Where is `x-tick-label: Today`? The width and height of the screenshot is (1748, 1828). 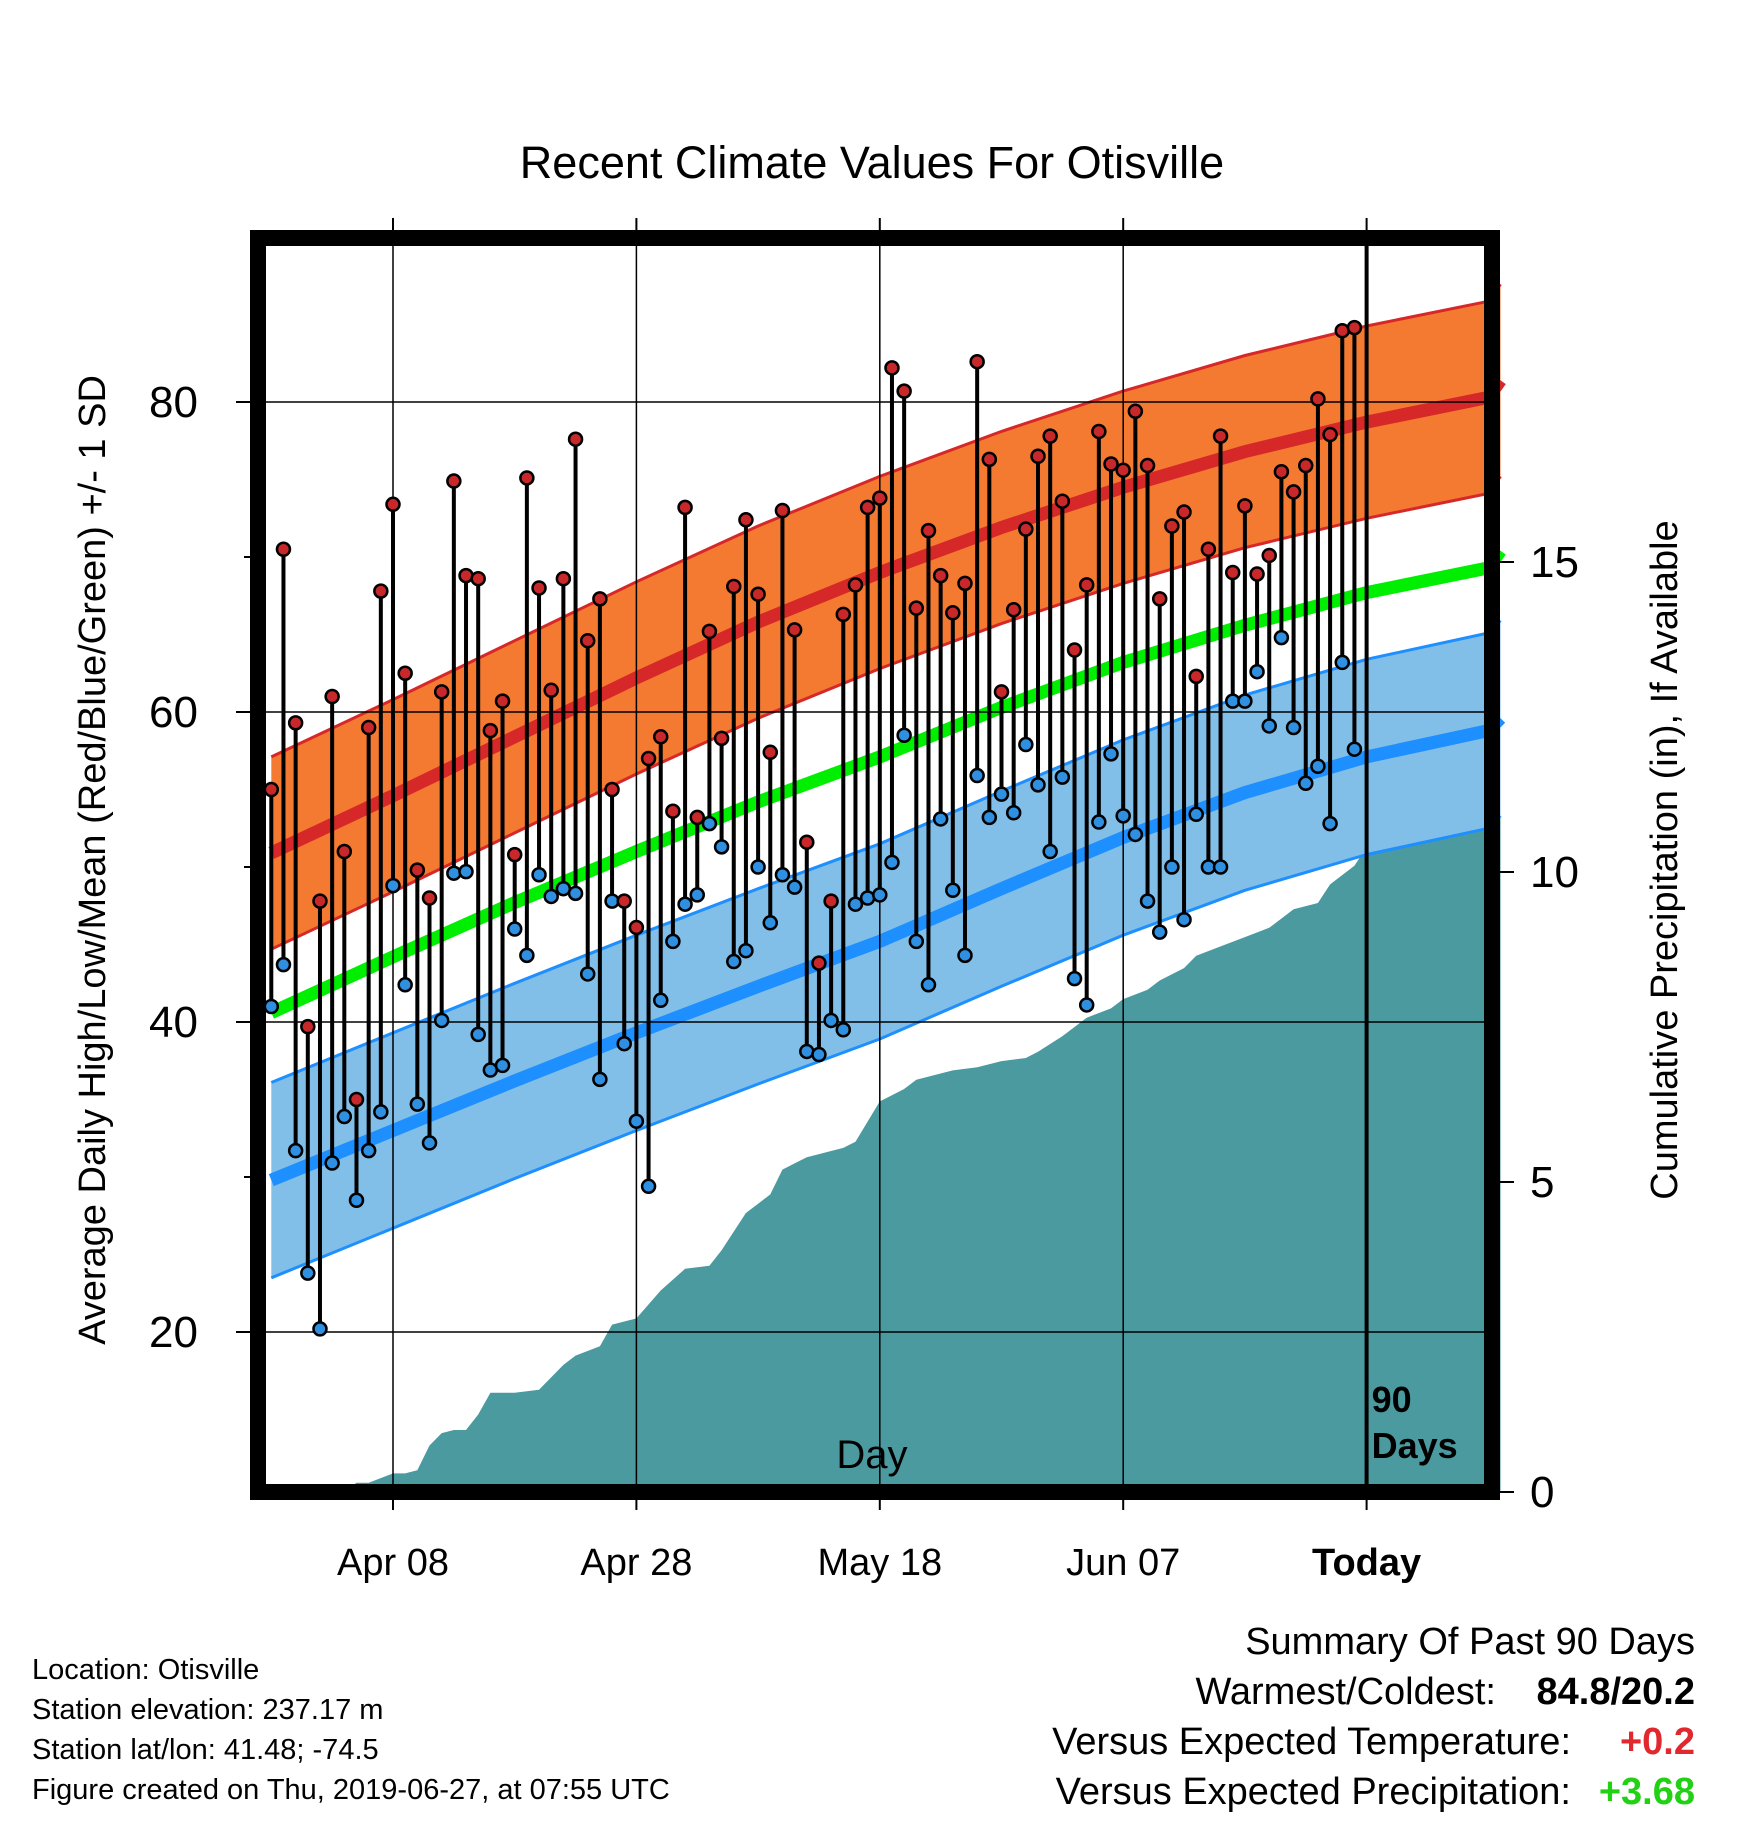
x-tick-label: Today is located at coordinates (1366, 1563).